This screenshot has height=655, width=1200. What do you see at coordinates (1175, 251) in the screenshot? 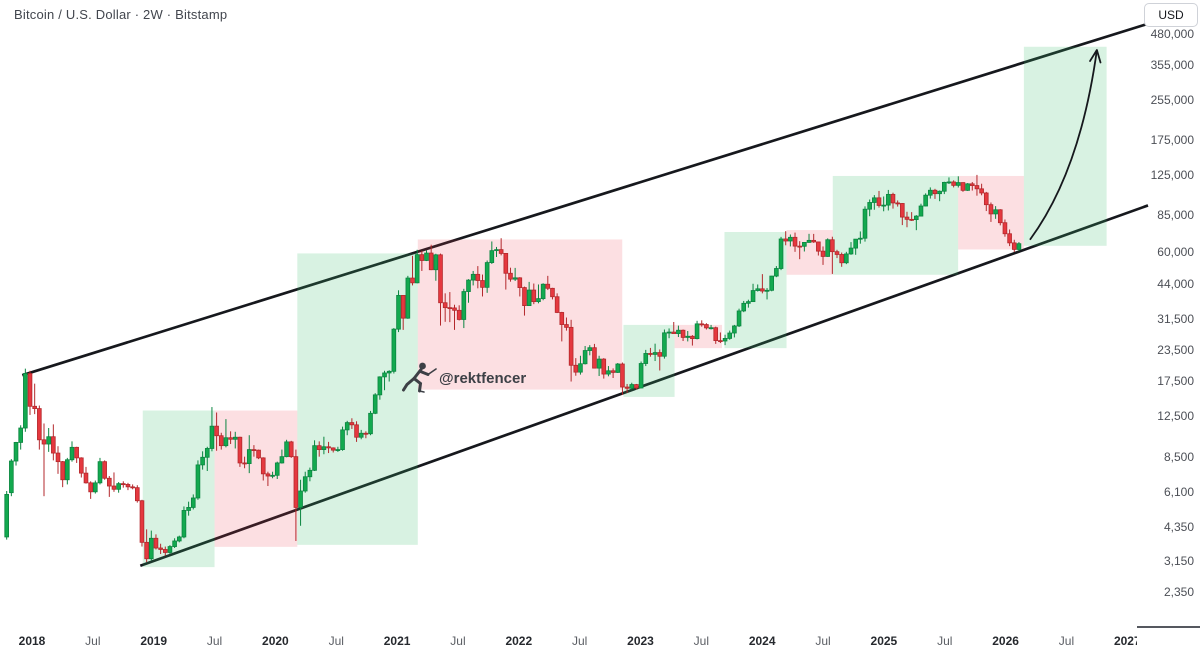
I see `price-axis-label: 60,000` at bounding box center [1175, 251].